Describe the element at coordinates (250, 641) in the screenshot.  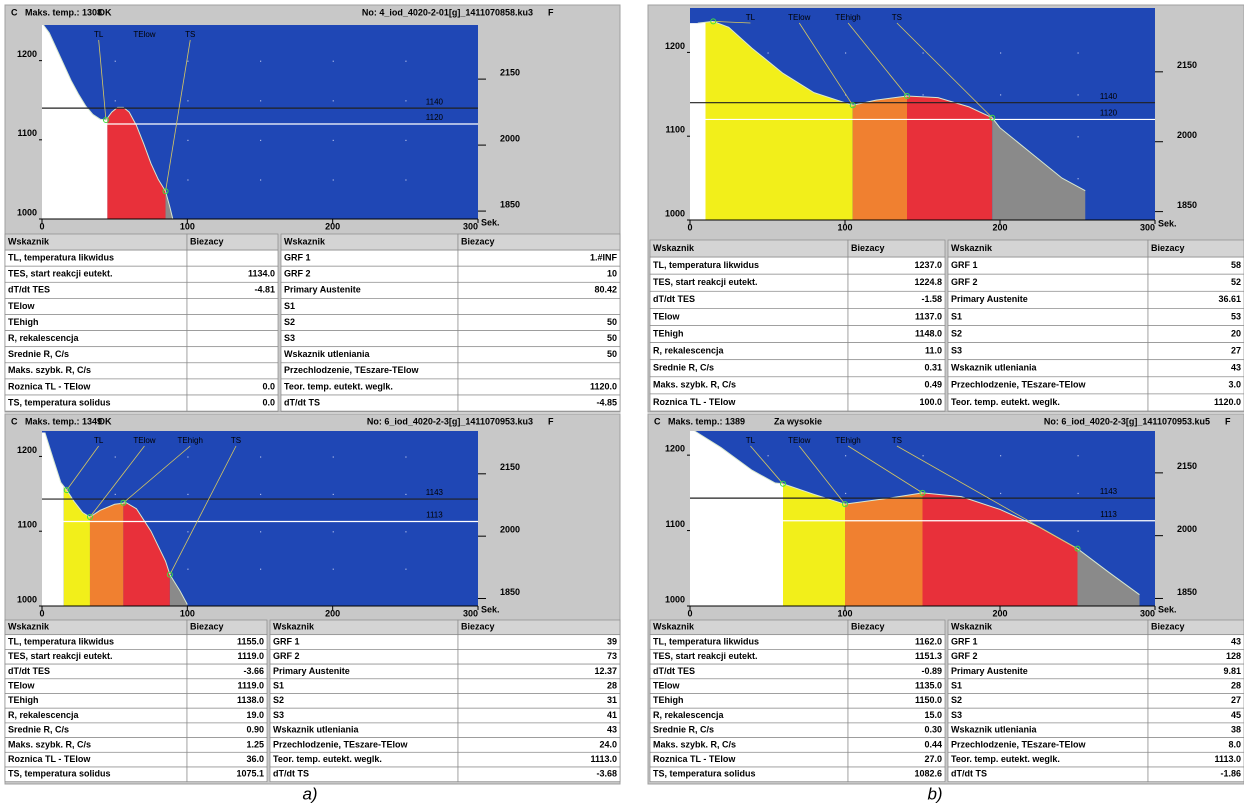
I see `cell-value: 1155.0` at that location.